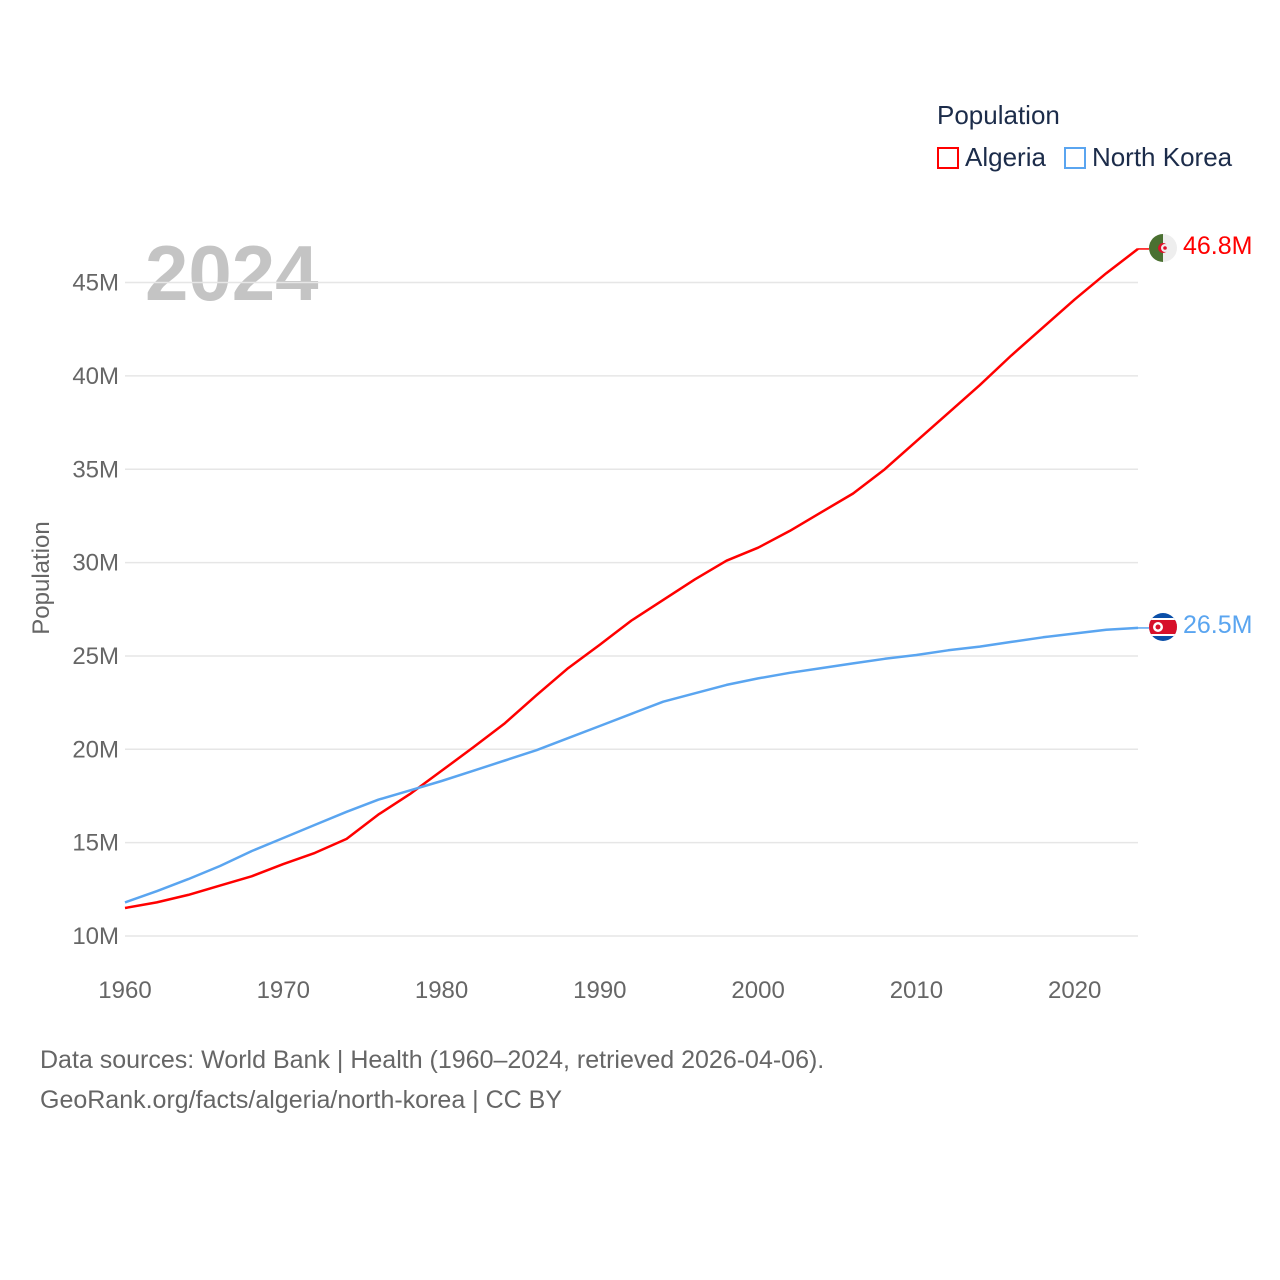 The height and width of the screenshot is (1280, 1280). I want to click on x-tick-label: 2010, so click(916, 990).